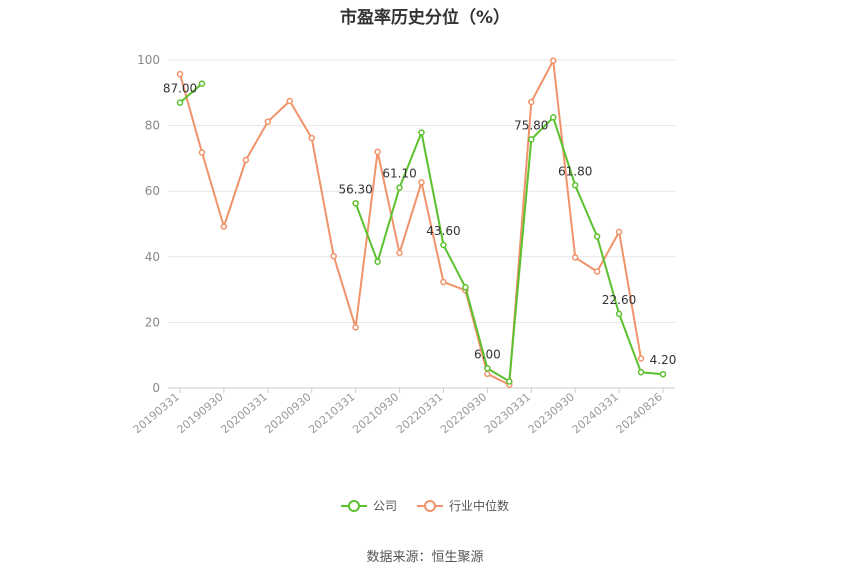 Image resolution: width=850 pixels, height=575 pixels. I want to click on legend: 公司 行业中位数, so click(425, 505).